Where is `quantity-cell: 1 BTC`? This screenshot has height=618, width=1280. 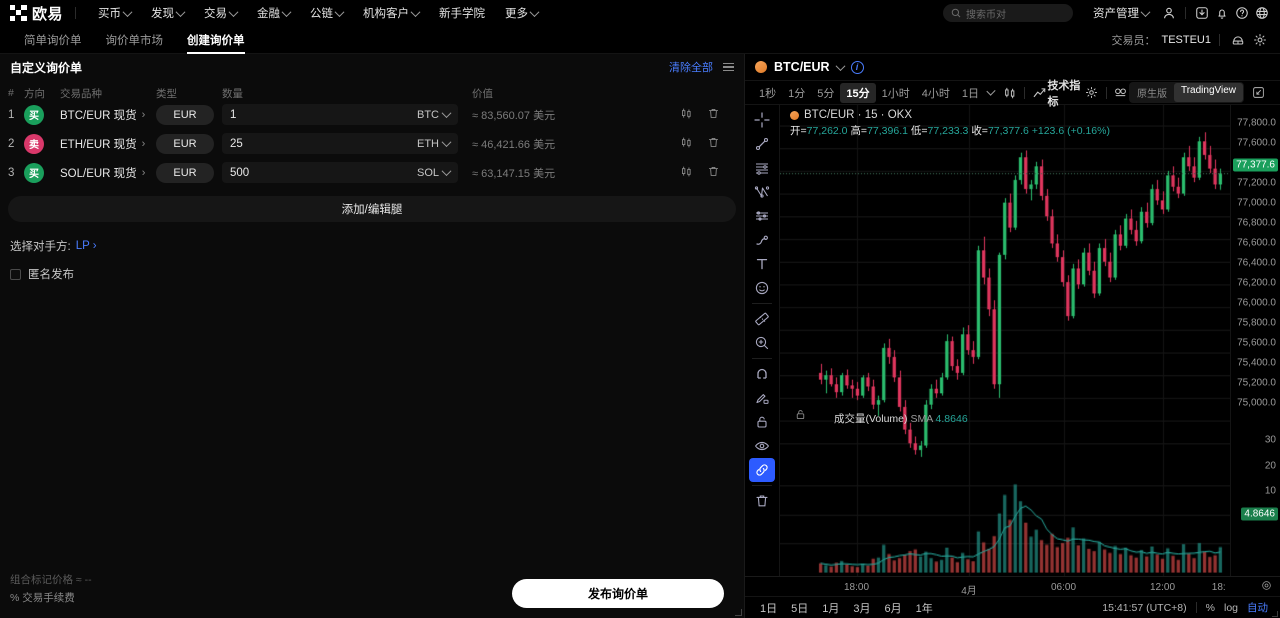
quantity-cell: 1 BTC is located at coordinates (347, 114).